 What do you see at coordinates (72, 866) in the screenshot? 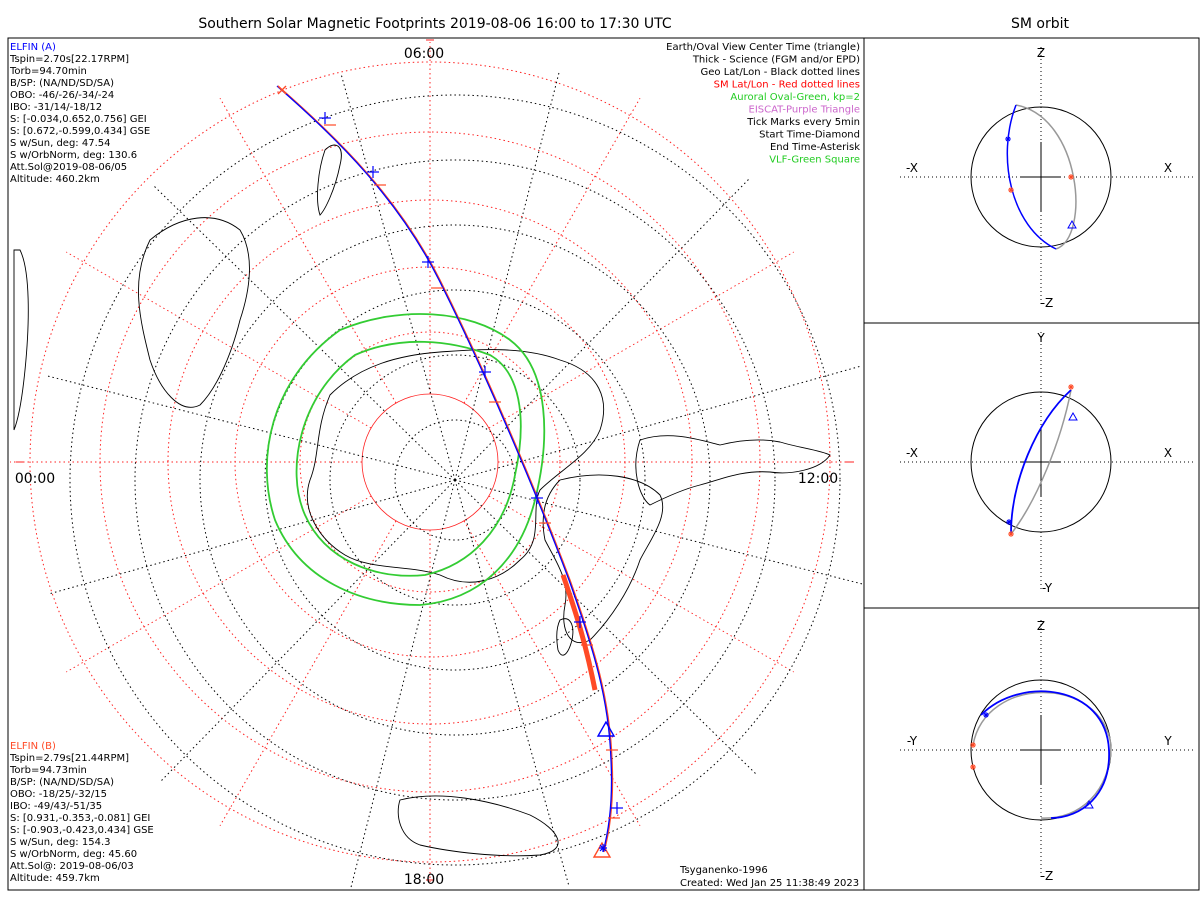
I see `sat_b-info-line: Att.Sol@: 2019-08-06/03` at bounding box center [72, 866].